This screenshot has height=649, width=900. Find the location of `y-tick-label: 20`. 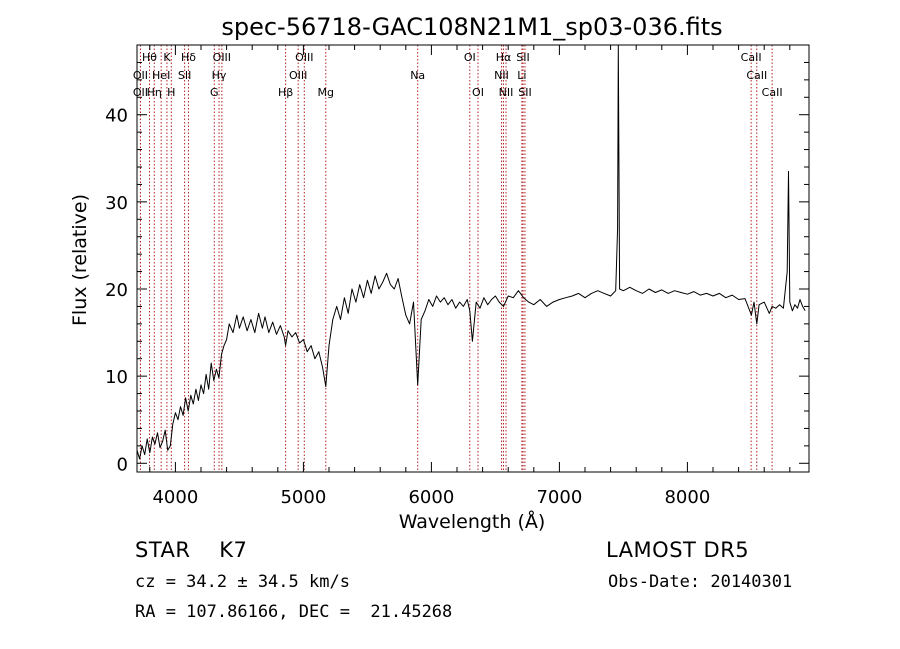

y-tick-label: 20 is located at coordinates (116, 290).